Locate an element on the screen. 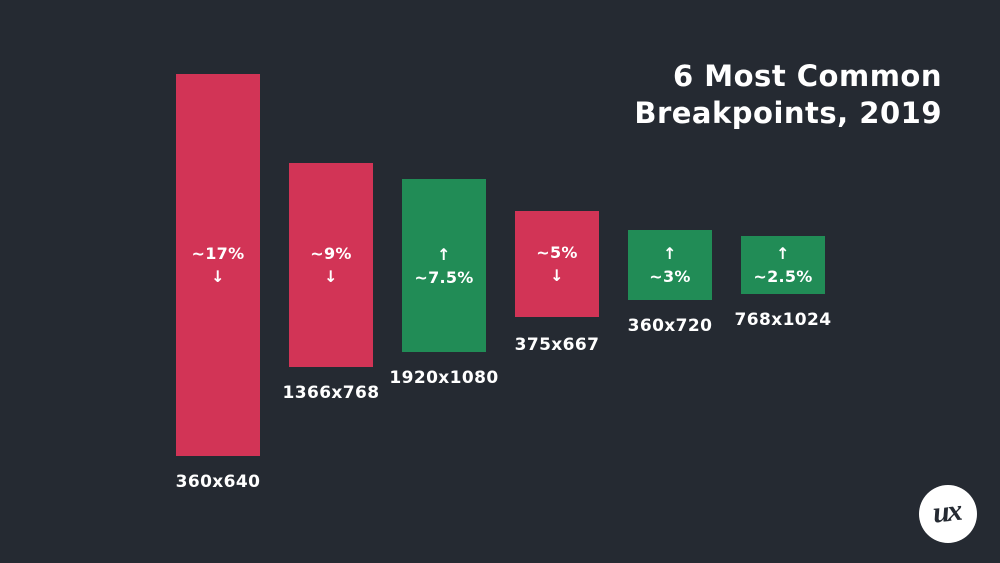 The image size is (1000, 563). bar-768x1024: ↑ ~2.5% is located at coordinates (783, 265).